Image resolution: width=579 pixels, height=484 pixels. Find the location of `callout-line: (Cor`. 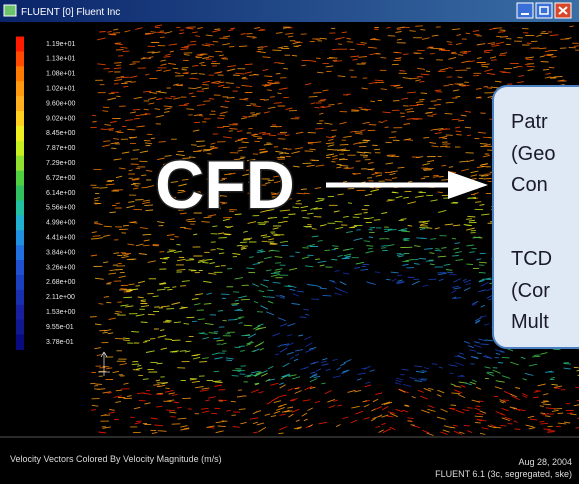

callout-line: (Cor is located at coordinates (530, 291).